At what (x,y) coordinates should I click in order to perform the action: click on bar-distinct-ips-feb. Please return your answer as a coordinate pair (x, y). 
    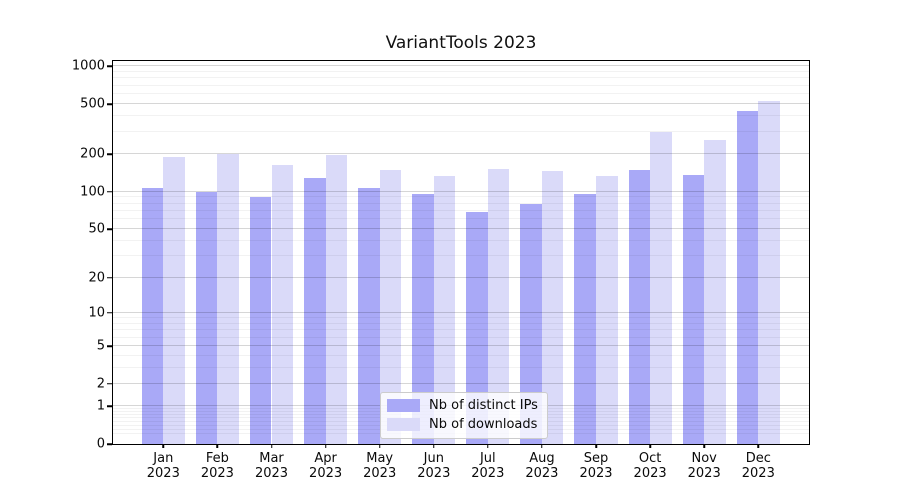
    Looking at the image, I should click on (206, 317).